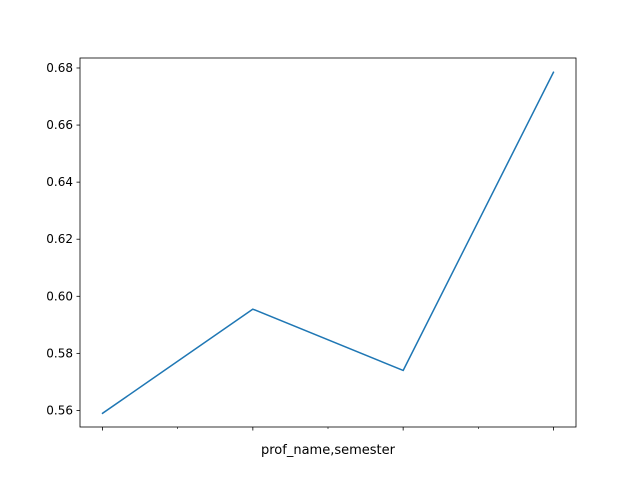  What do you see at coordinates (59, 125) in the screenshot?
I see `y-tick-label: 0.66` at bounding box center [59, 125].